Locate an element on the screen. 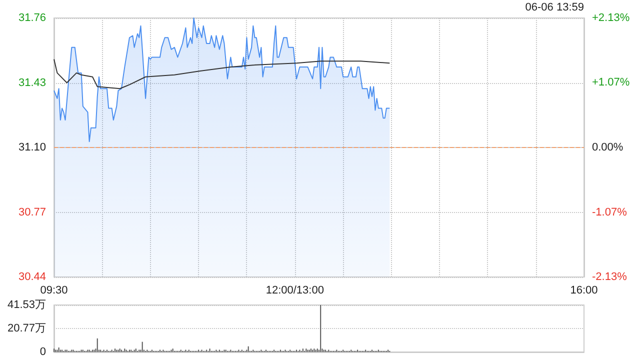 This screenshot has height=360, width=640. x-tick-label: 16:00 is located at coordinates (584, 290).